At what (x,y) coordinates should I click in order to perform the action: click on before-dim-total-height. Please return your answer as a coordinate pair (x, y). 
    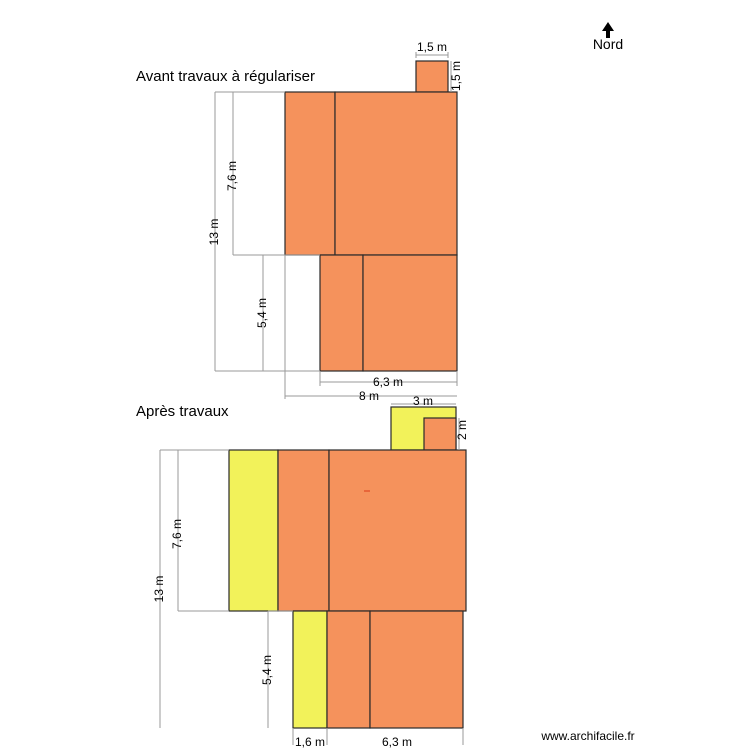
    Looking at the image, I should click on (267, 231).